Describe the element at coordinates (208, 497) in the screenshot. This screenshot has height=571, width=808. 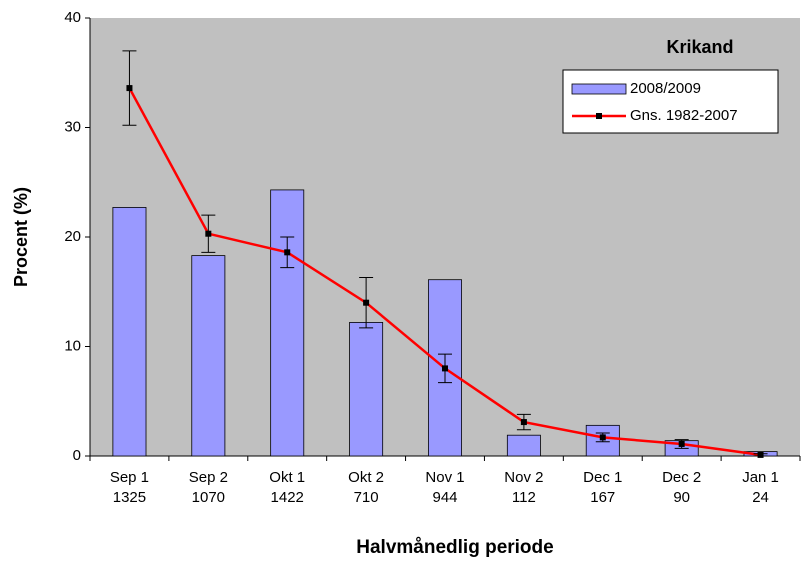
I see `x-count-label: 1070` at that location.